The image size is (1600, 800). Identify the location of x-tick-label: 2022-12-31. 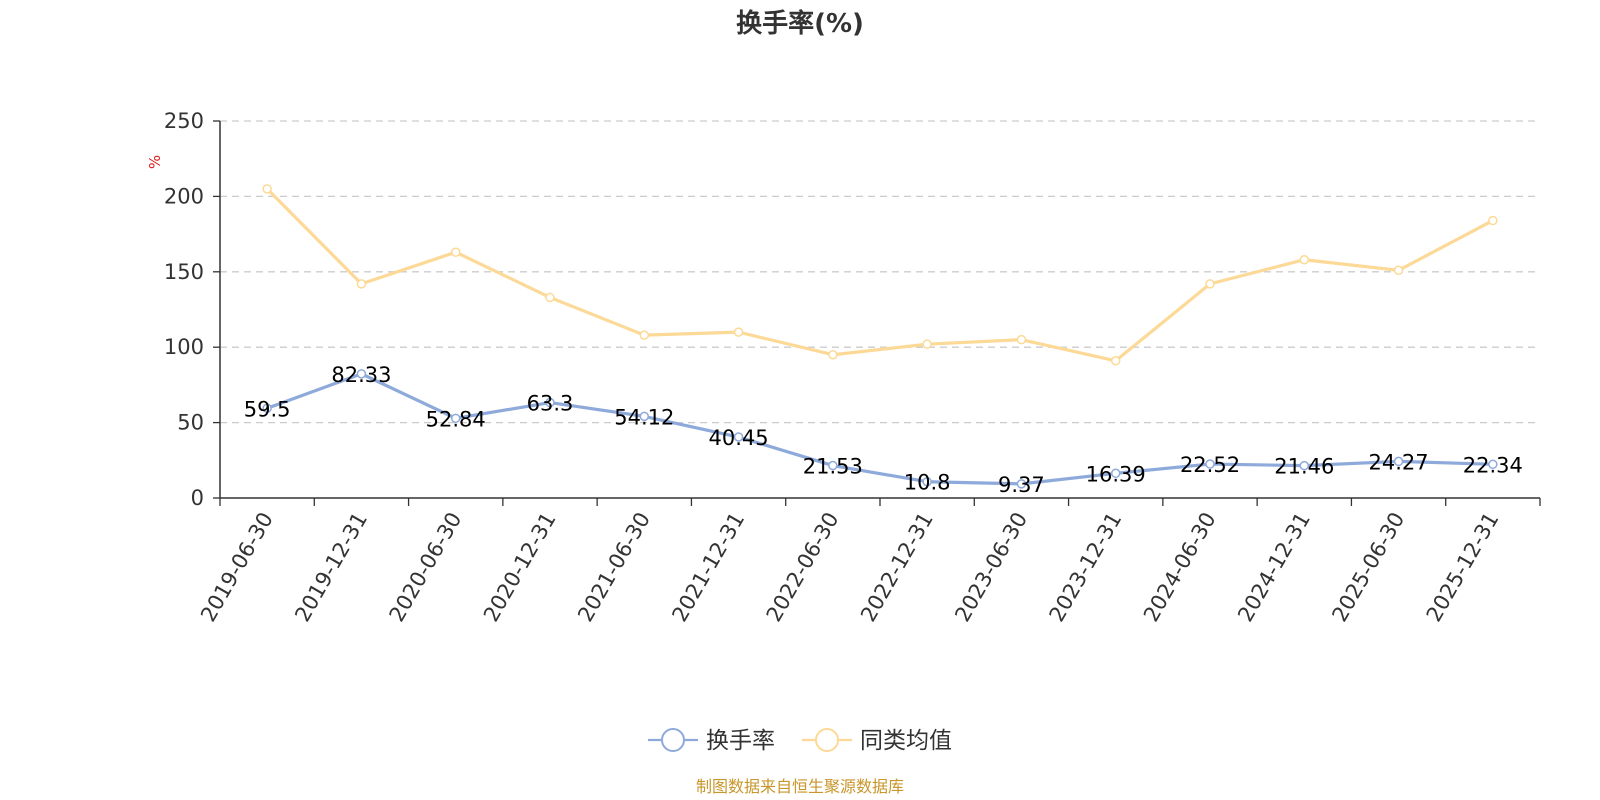
(897, 567).